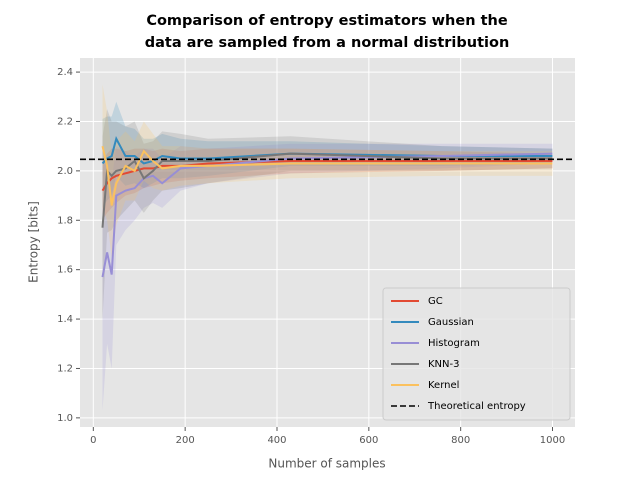 The image size is (640, 480). I want to click on y-tick-label: 1.6, so click(65, 270).